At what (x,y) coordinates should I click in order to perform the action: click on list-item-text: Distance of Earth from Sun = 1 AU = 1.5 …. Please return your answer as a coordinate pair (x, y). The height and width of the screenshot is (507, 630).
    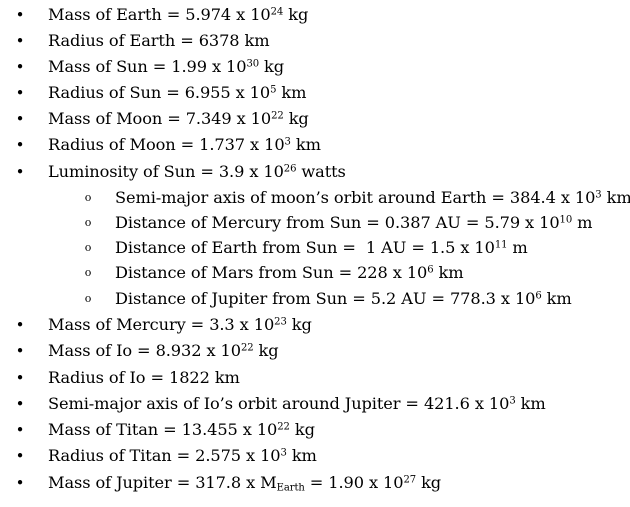
    Looking at the image, I should click on (321, 247).